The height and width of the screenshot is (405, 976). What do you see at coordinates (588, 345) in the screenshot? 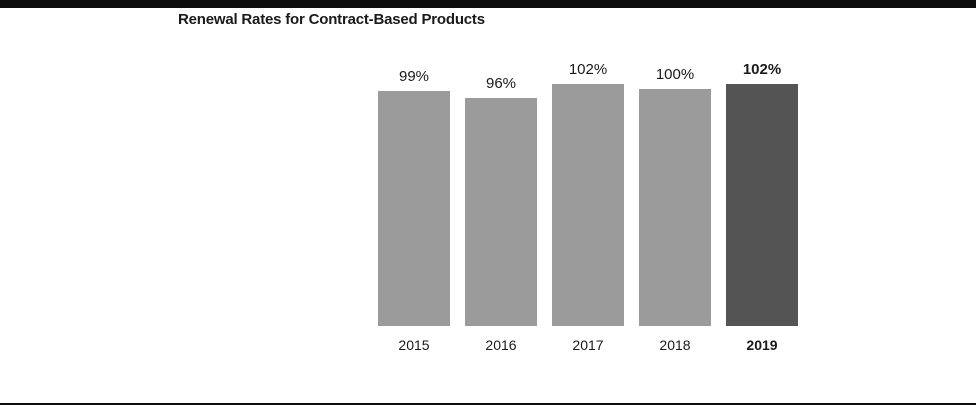
I see `bar-category-label: 2017` at bounding box center [588, 345].